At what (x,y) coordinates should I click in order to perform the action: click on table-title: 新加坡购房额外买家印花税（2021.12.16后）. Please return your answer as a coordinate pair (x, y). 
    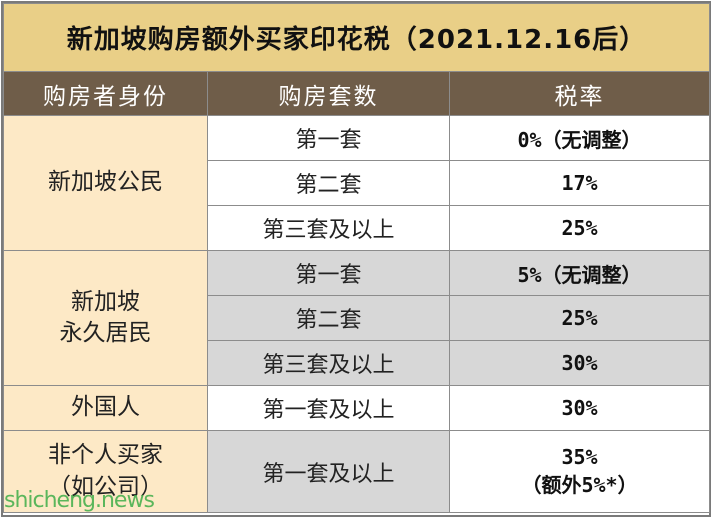
    Looking at the image, I should click on (356, 37).